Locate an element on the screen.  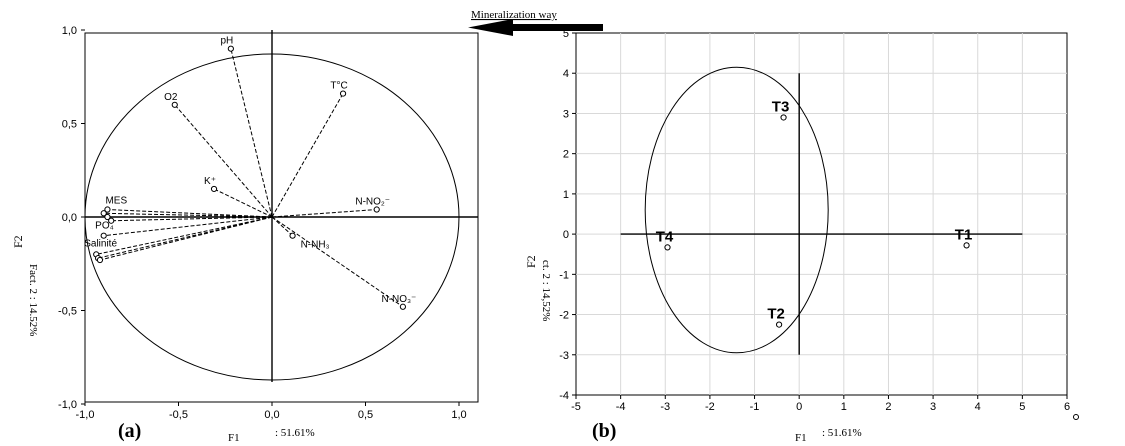
panel-a-ylabel: F2 is located at coordinates (18, 241).